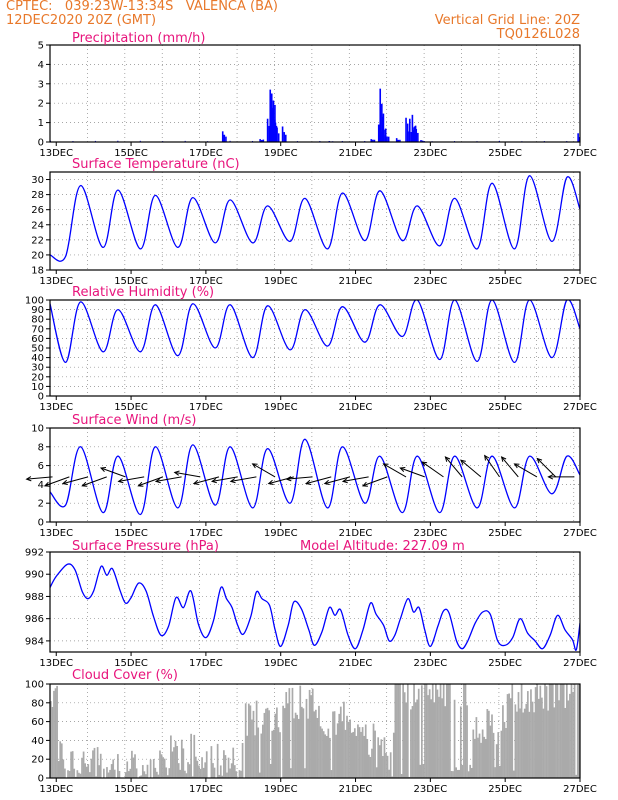 The width and height of the screenshot is (618, 800). What do you see at coordinates (41, 46) in the screenshot?
I see `y-tick-label: 5` at bounding box center [41, 46].